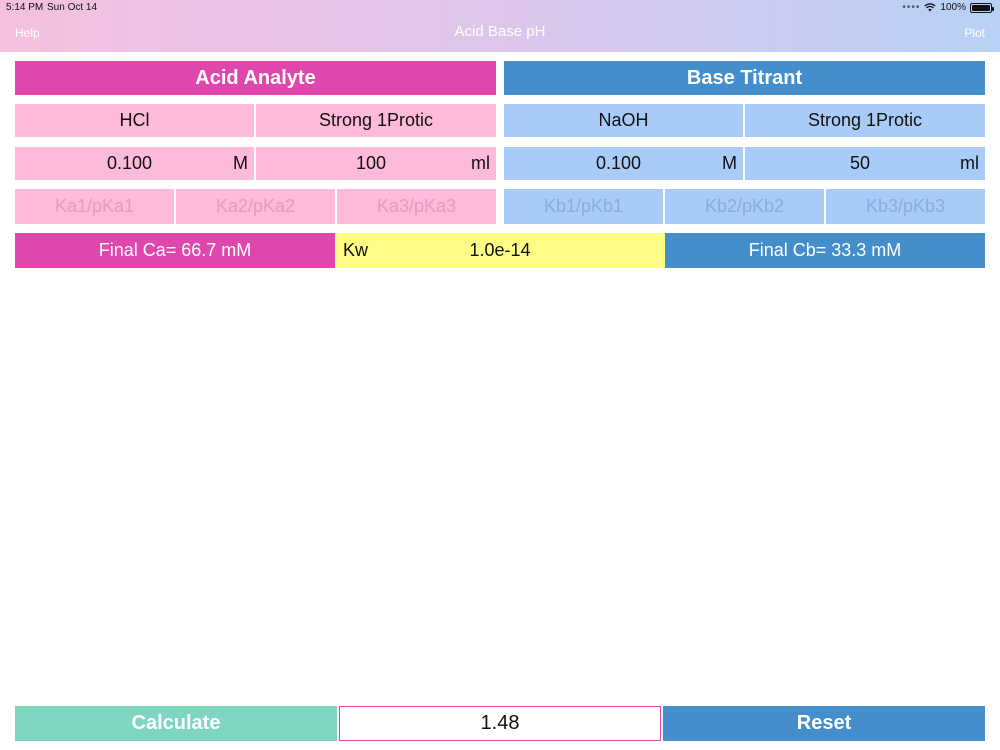  Describe the element at coordinates (371, 163) in the screenshot. I see `acid-volume-value: 100` at that location.